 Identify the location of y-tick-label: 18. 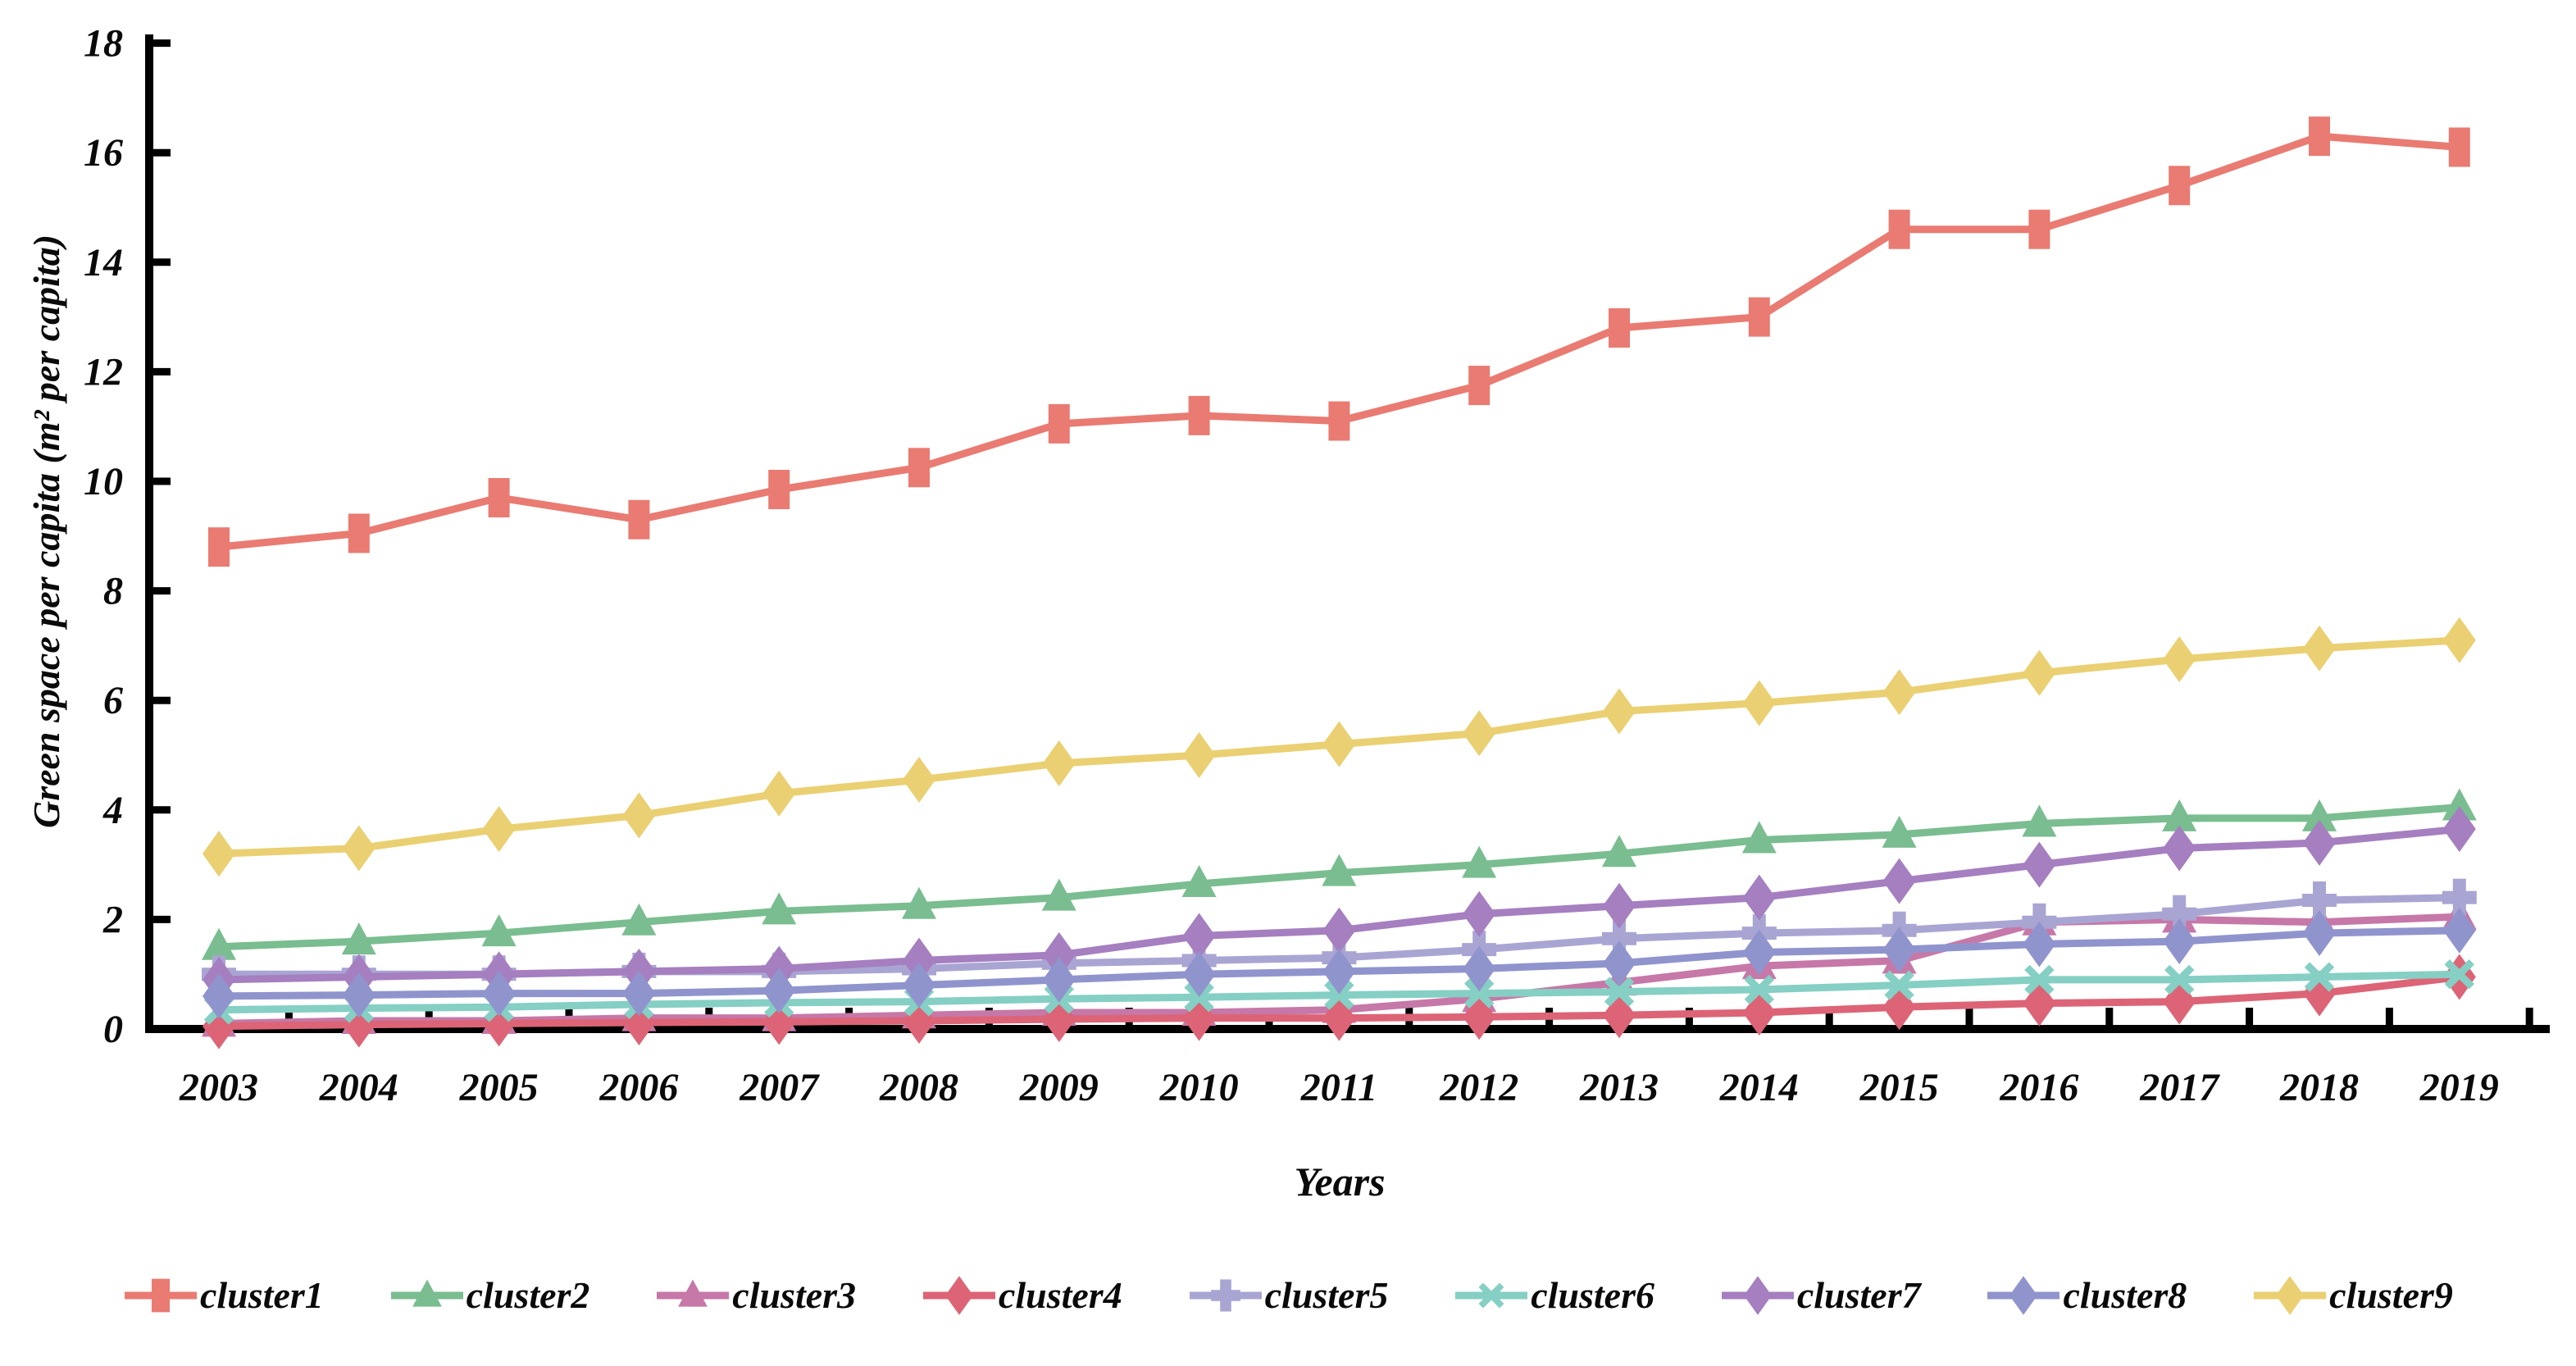
(103, 44).